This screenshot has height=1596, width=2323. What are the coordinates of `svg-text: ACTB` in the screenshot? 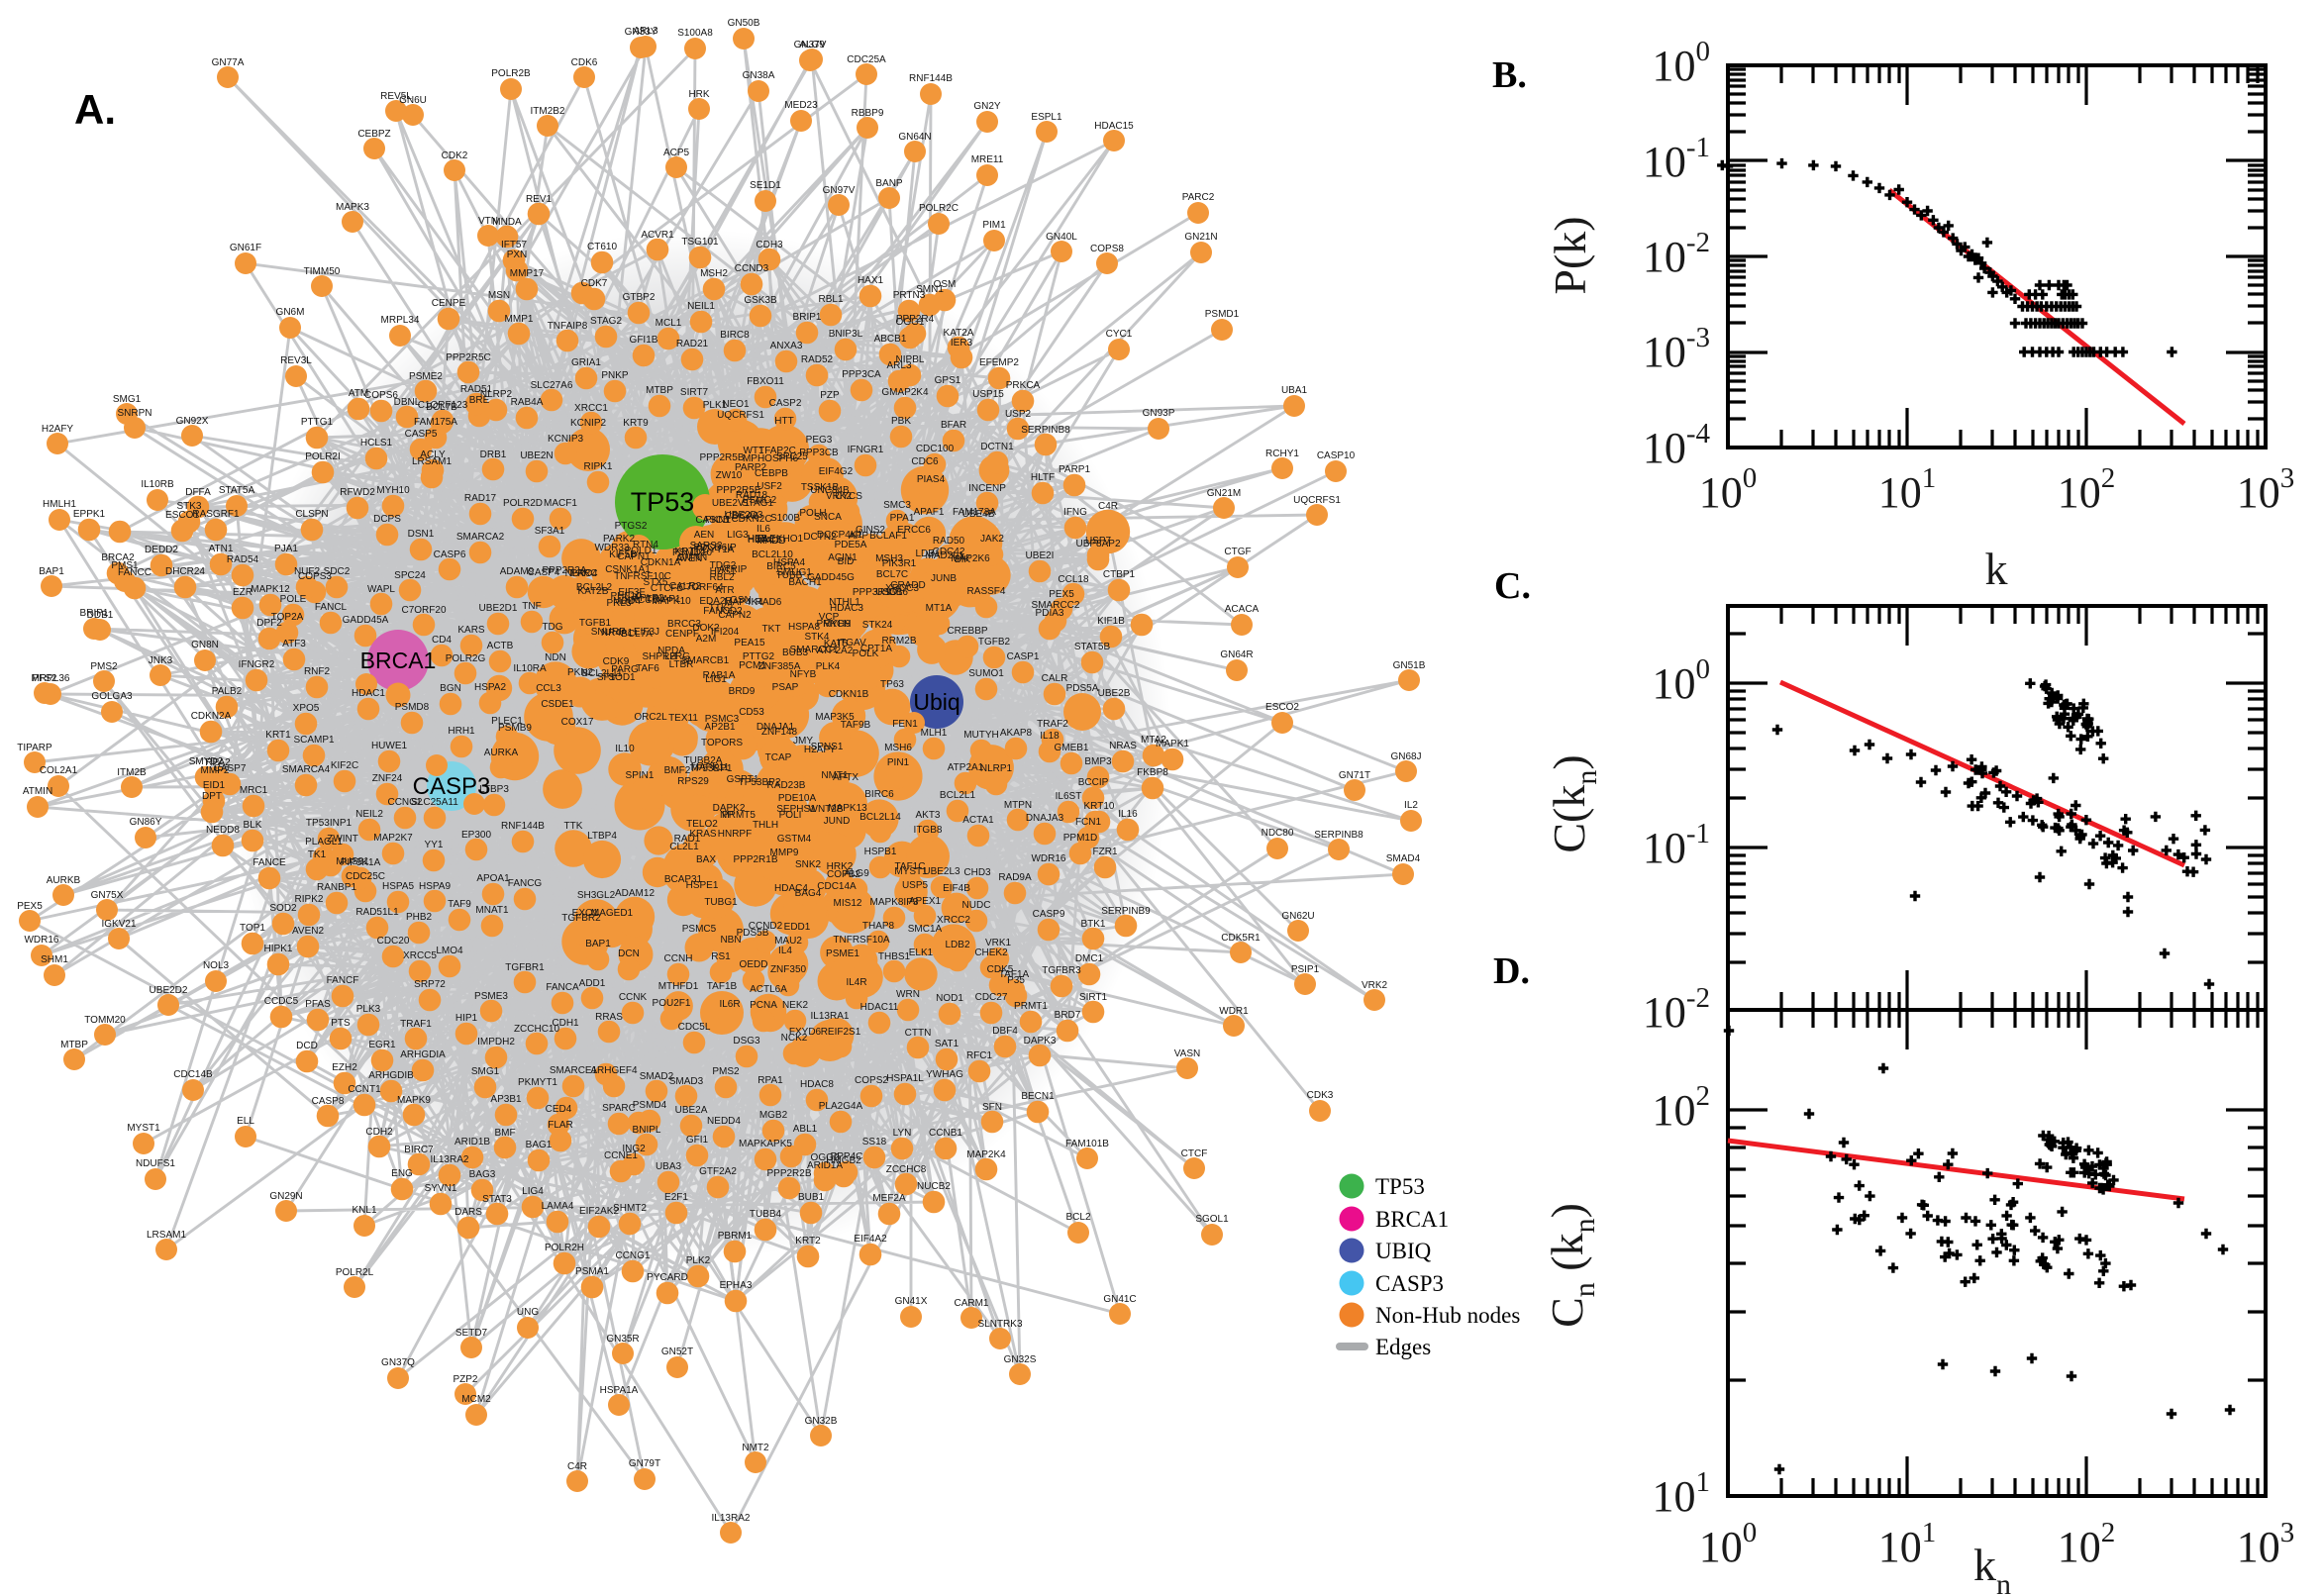 It's located at (500, 646).